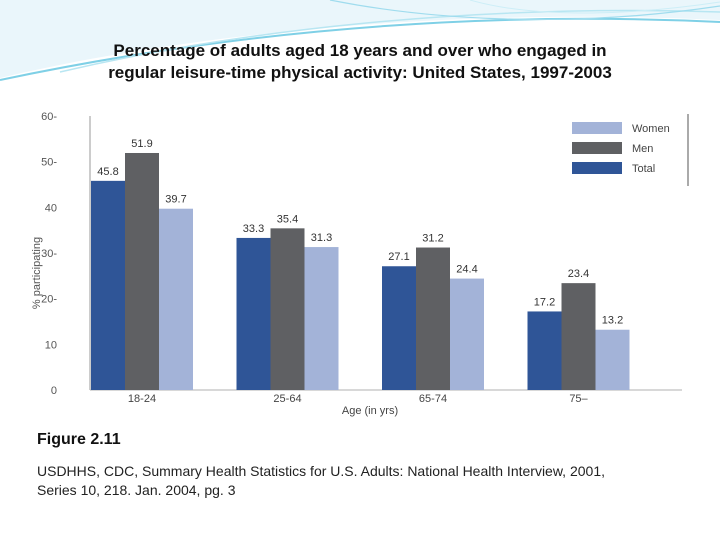  Describe the element at coordinates (49, 117) in the screenshot. I see `y-tick-label: 60-` at that location.